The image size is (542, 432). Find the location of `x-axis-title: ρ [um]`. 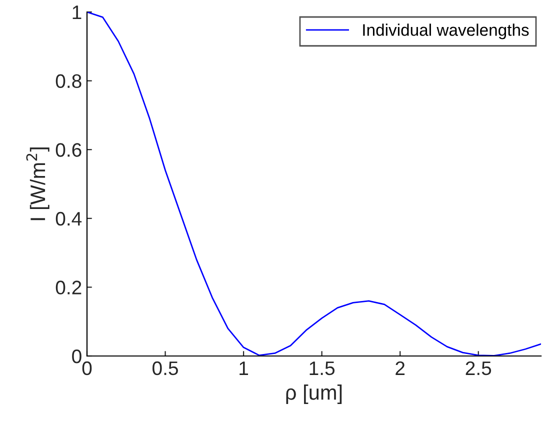

x-axis-title: ρ [um] is located at coordinates (314, 394).